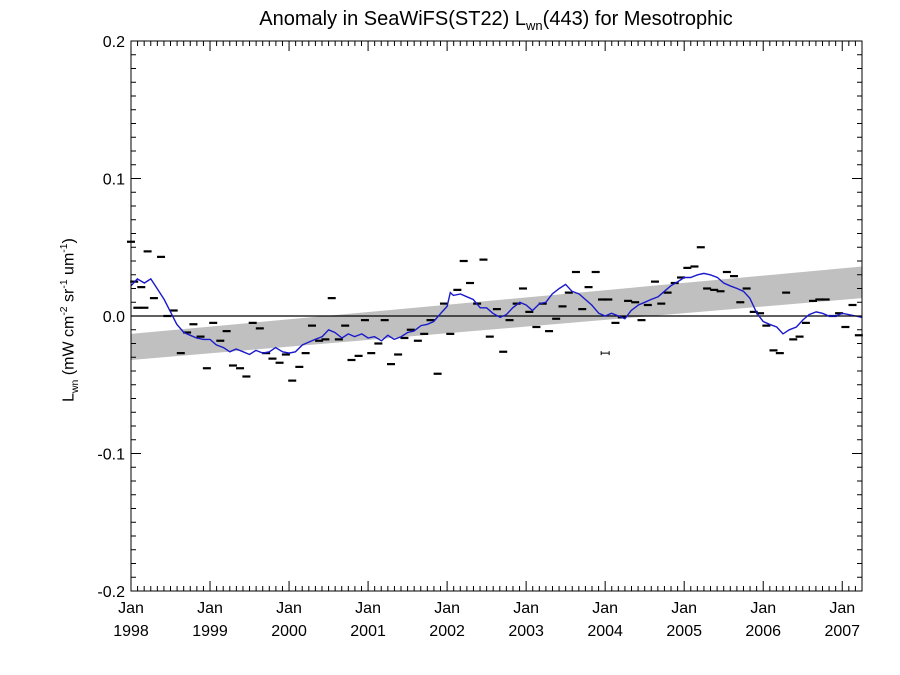 Image resolution: width=900 pixels, height=675 pixels. I want to click on trend-confidence-band, so click(496, 313).